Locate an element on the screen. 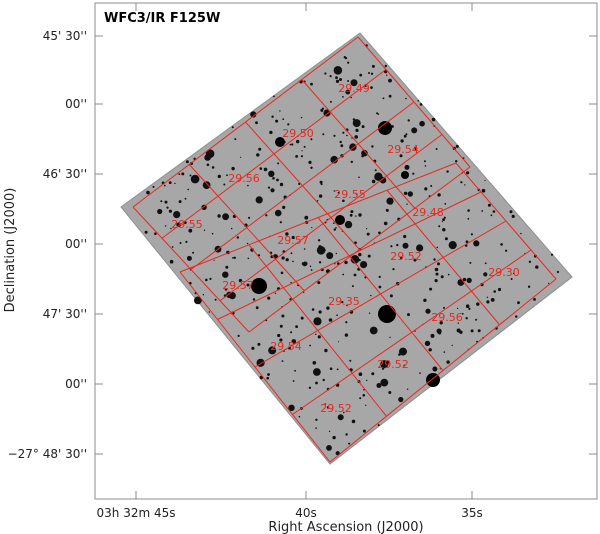 The image size is (600, 534). depth-label: 29.35 is located at coordinates (344, 301).